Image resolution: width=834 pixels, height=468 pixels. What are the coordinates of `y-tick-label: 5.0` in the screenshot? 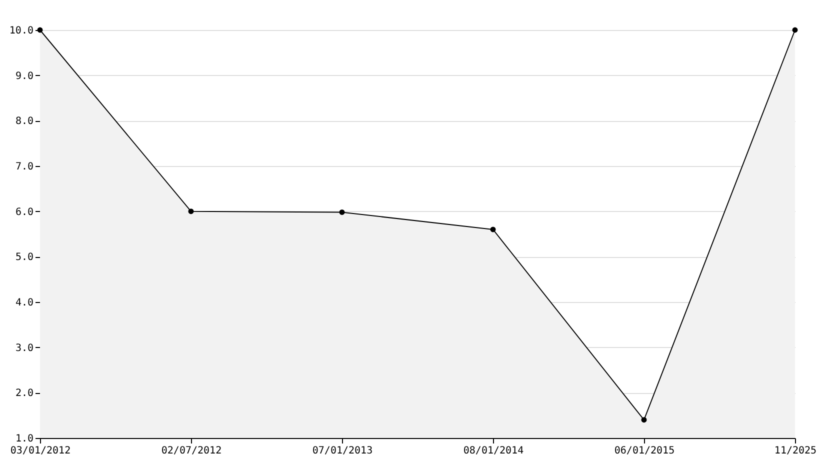 It's located at (24, 258).